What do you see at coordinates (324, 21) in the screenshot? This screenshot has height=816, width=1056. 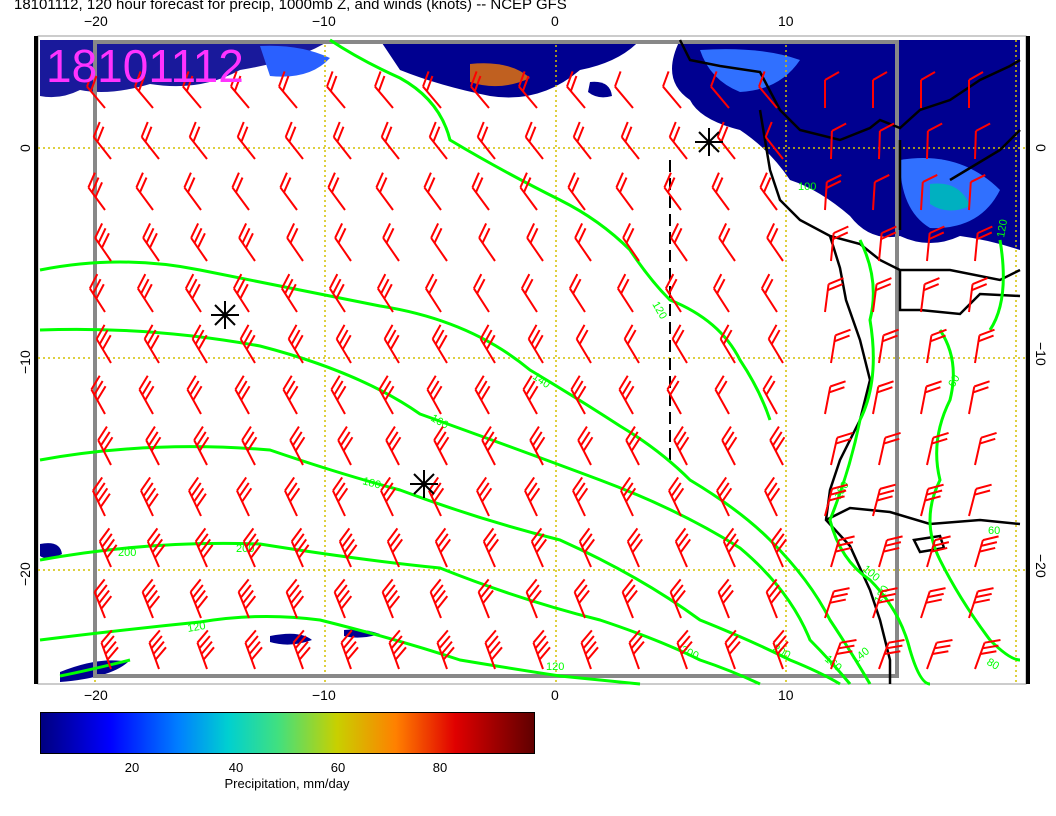 I see `lon-tick-label: −10` at bounding box center [324, 21].